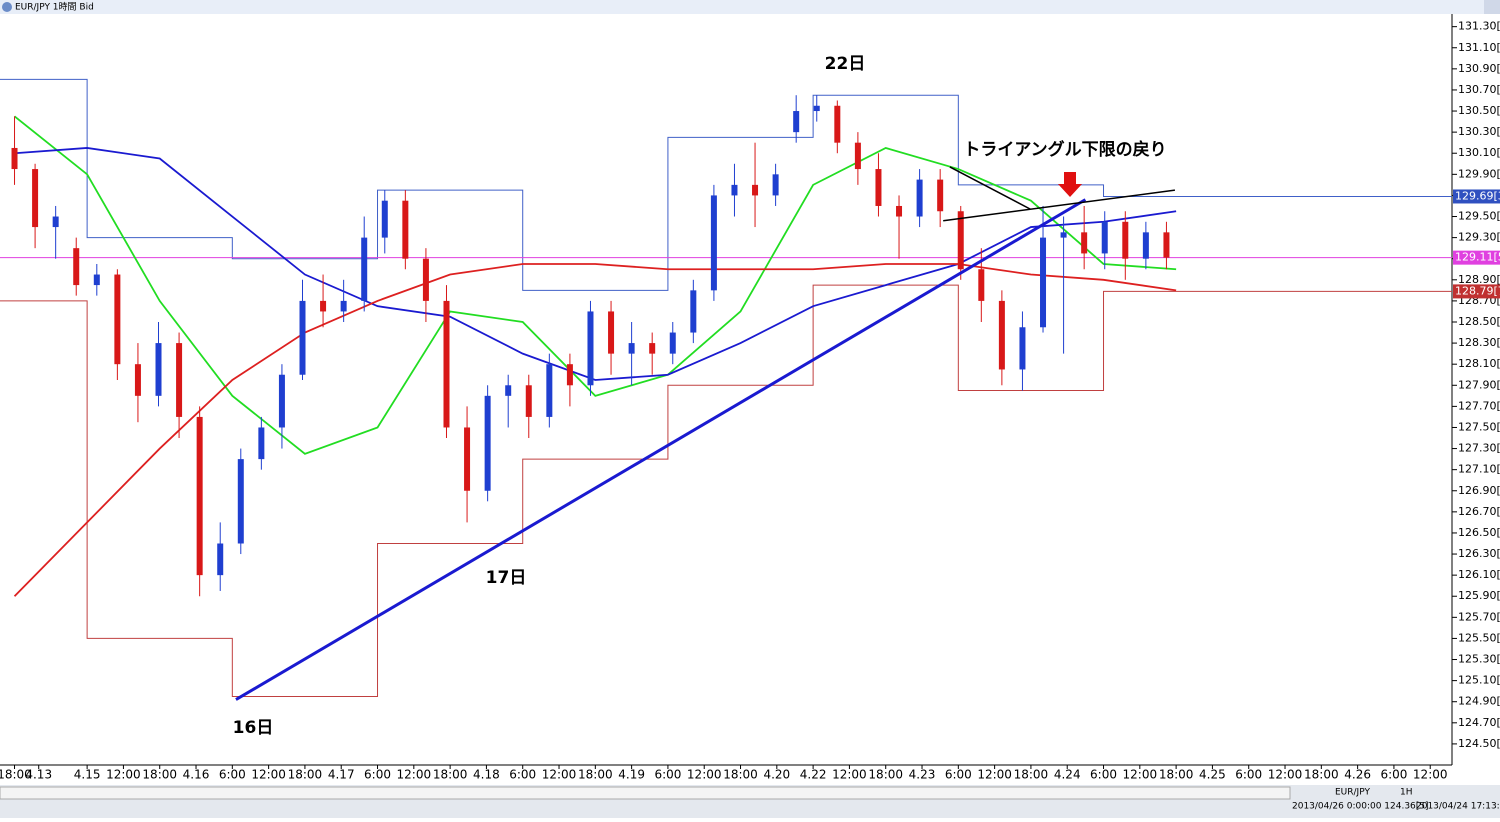 This screenshot has height=822, width=1500. What do you see at coordinates (1070, 184) in the screenshot?
I see `arrow` at bounding box center [1070, 184].